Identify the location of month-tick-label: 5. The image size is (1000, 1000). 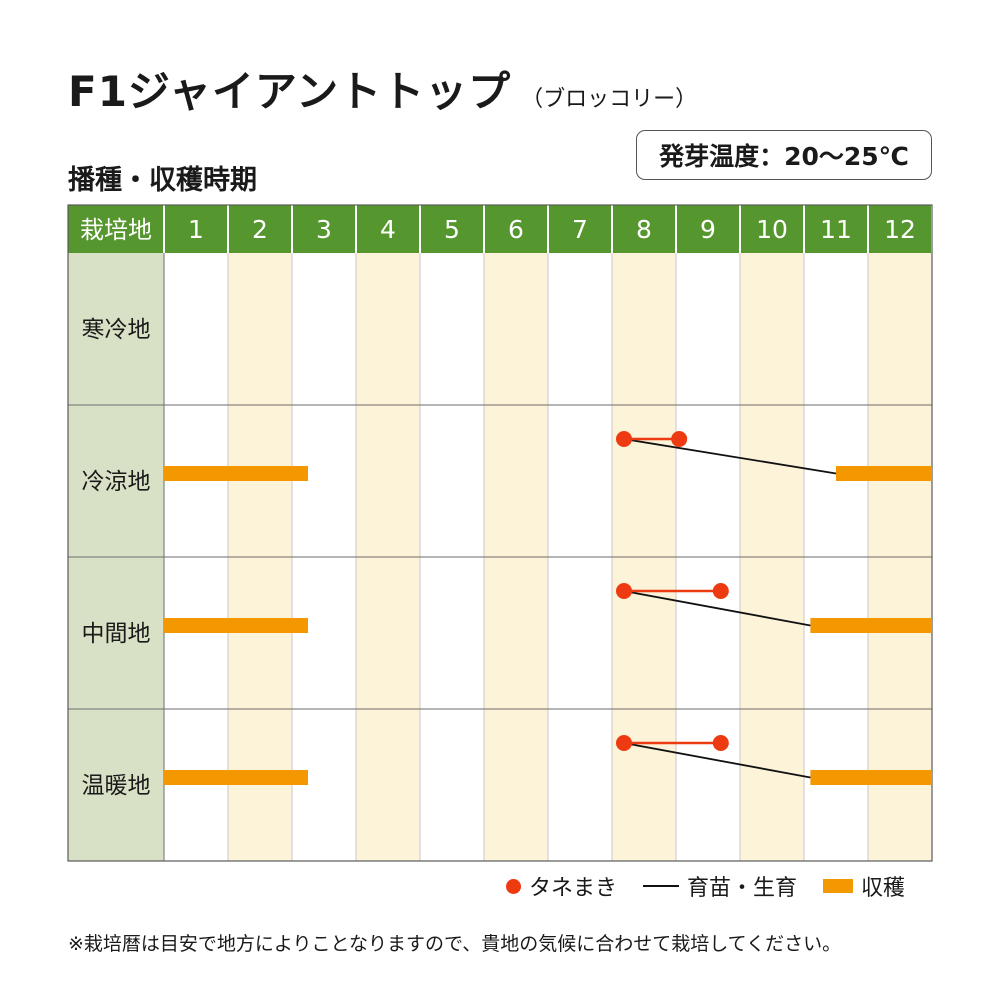
(452, 229).